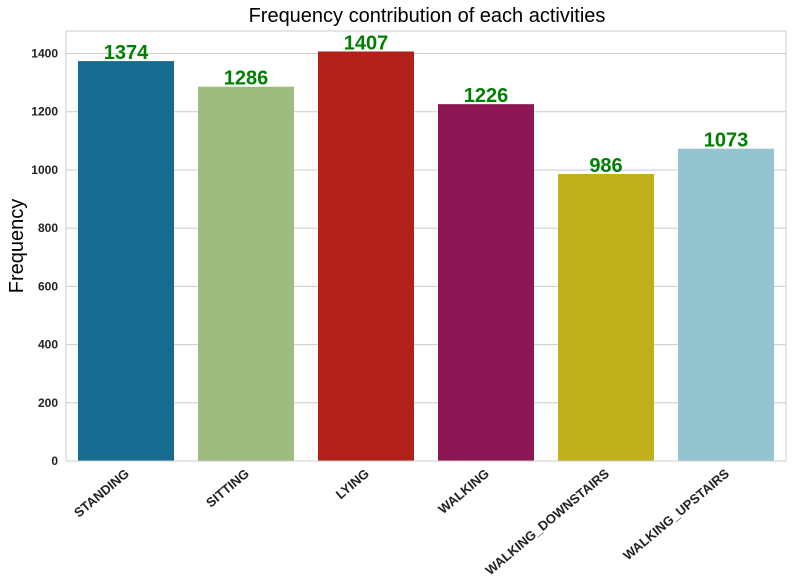  Describe the element at coordinates (44, 257) in the screenshot. I see `y-tick-labels: 0 200 400 600 800 1000 1200 1400` at that location.